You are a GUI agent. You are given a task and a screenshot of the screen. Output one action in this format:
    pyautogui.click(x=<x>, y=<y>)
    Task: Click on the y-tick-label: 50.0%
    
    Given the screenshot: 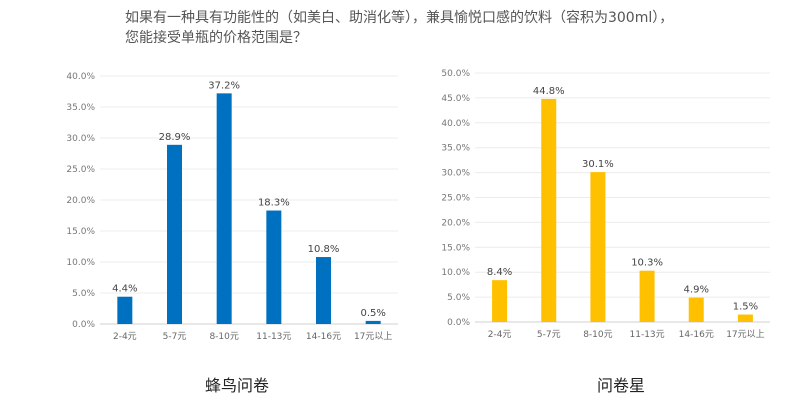 What is the action you would take?
    pyautogui.click(x=455, y=74)
    